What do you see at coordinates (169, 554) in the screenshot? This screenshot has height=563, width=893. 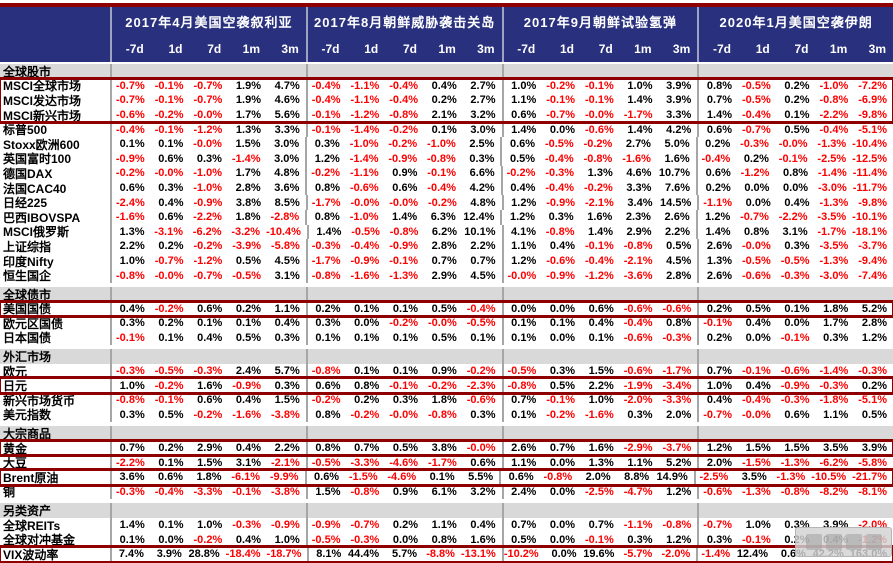 I see `value-cell: 3.9%` at bounding box center [169, 554].